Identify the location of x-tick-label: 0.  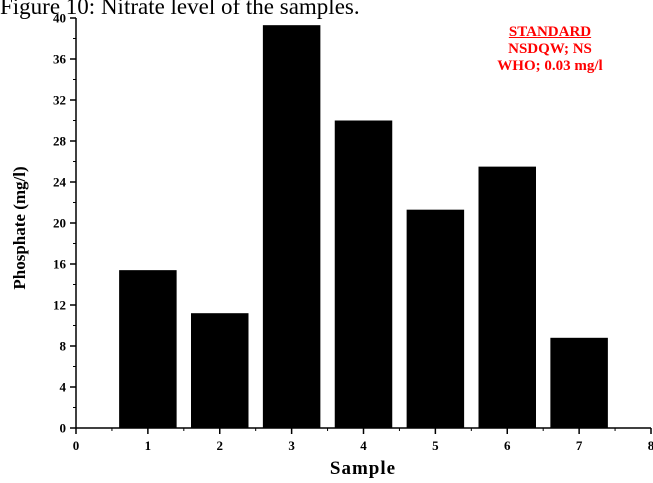
(76, 445).